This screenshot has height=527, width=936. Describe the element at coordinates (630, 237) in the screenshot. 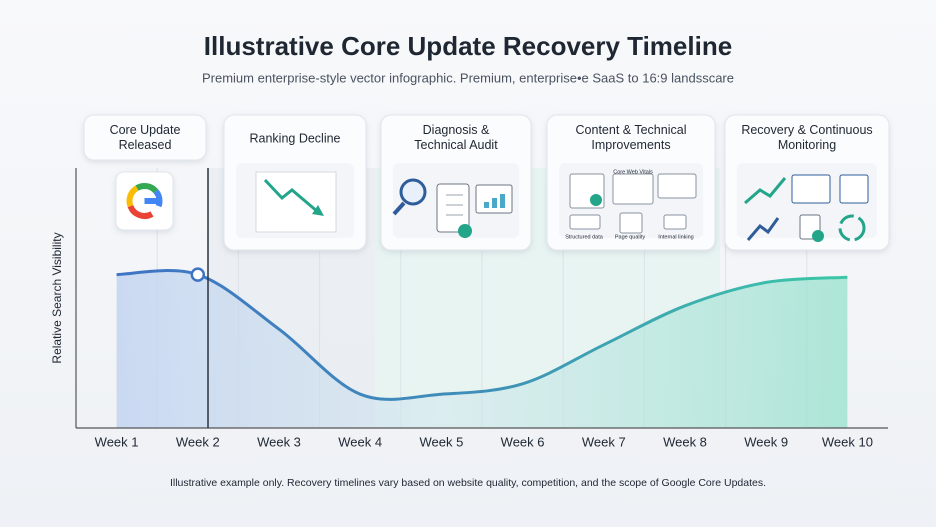

I see `icon-label: Page quality` at that location.